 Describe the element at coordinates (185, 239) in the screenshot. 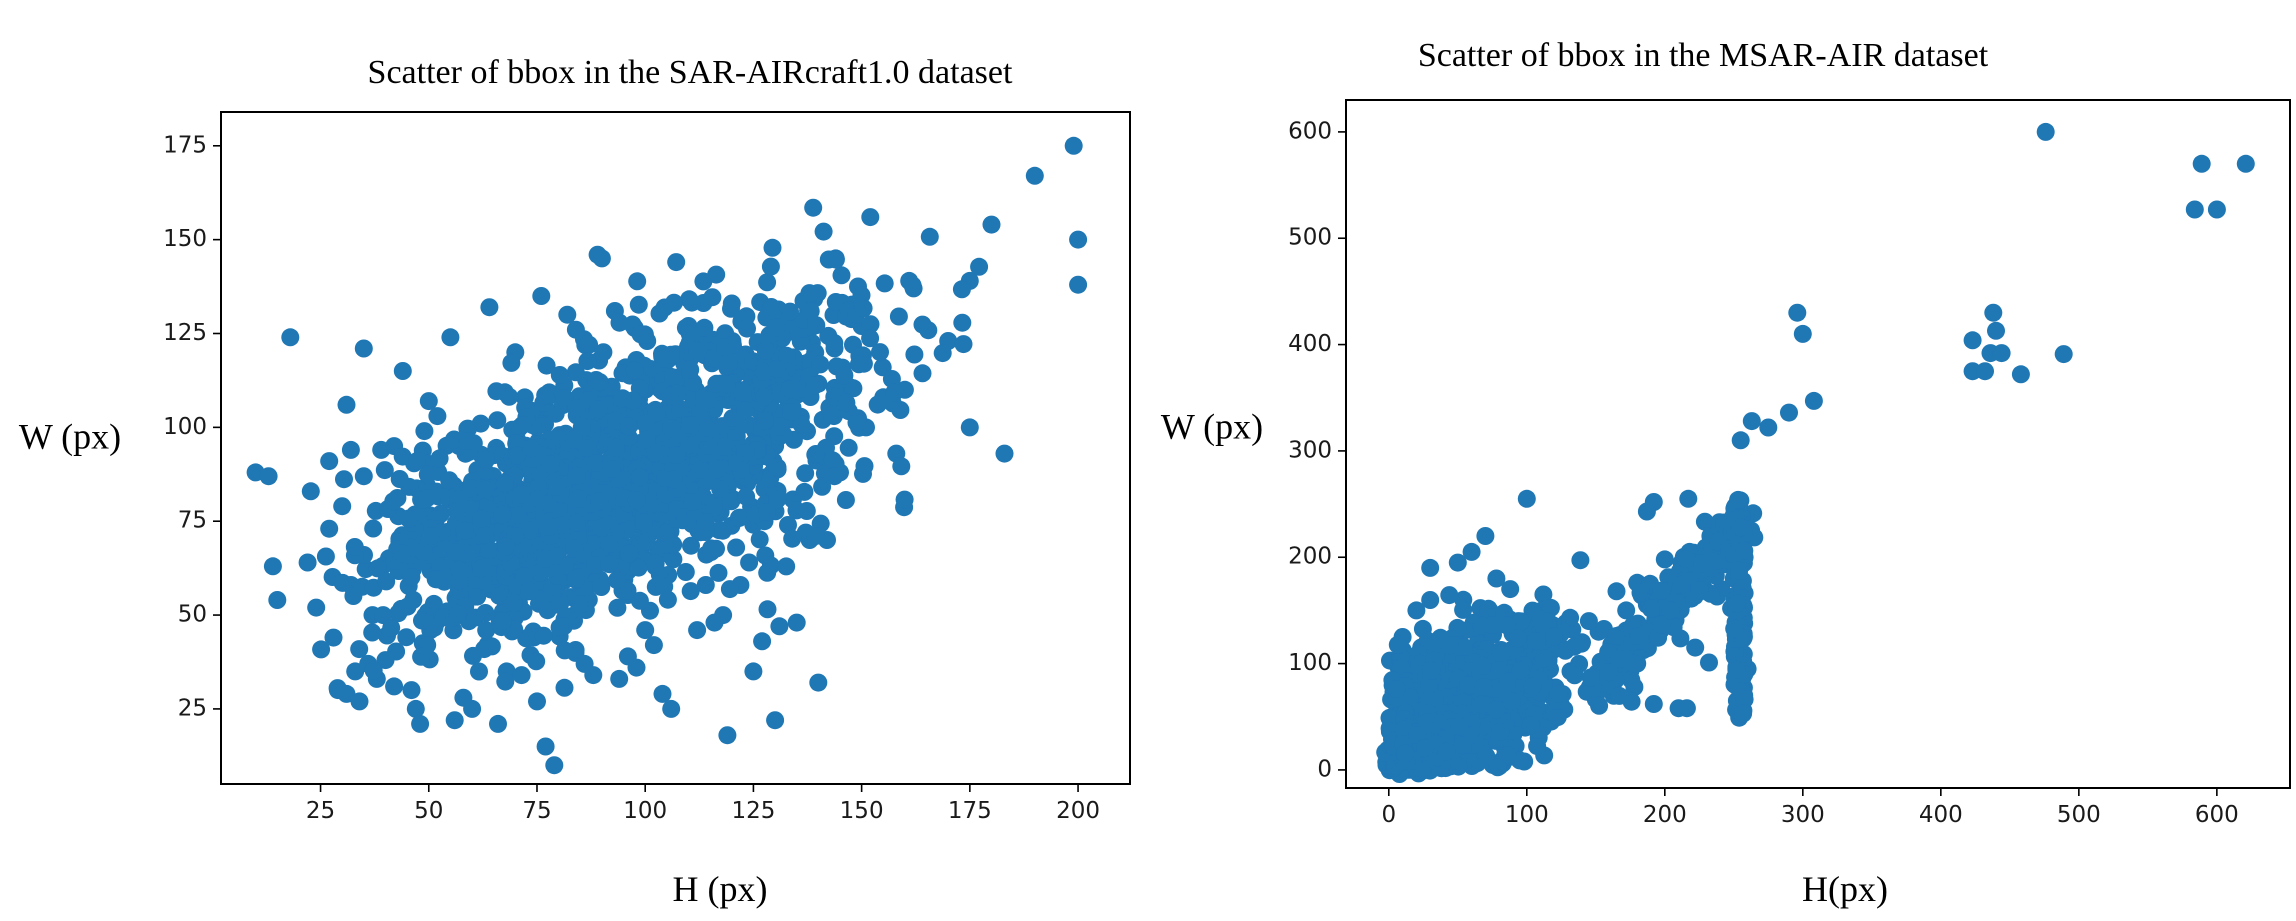

I see `y-tick-label: 150` at that location.